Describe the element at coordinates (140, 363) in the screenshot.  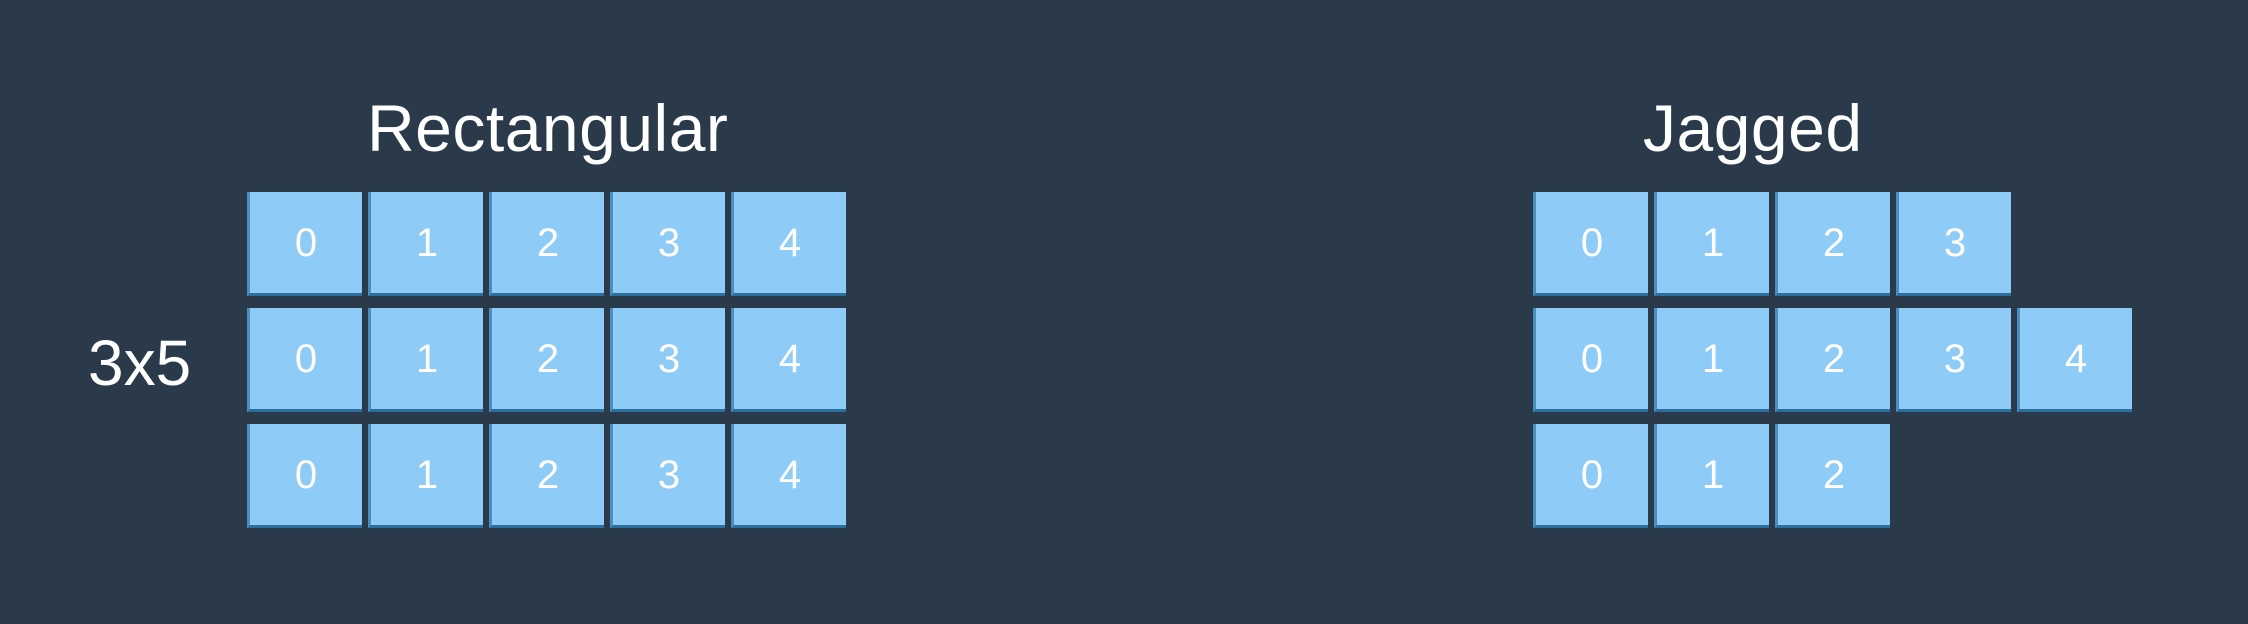
I see `dimension-label: 3x5` at that location.